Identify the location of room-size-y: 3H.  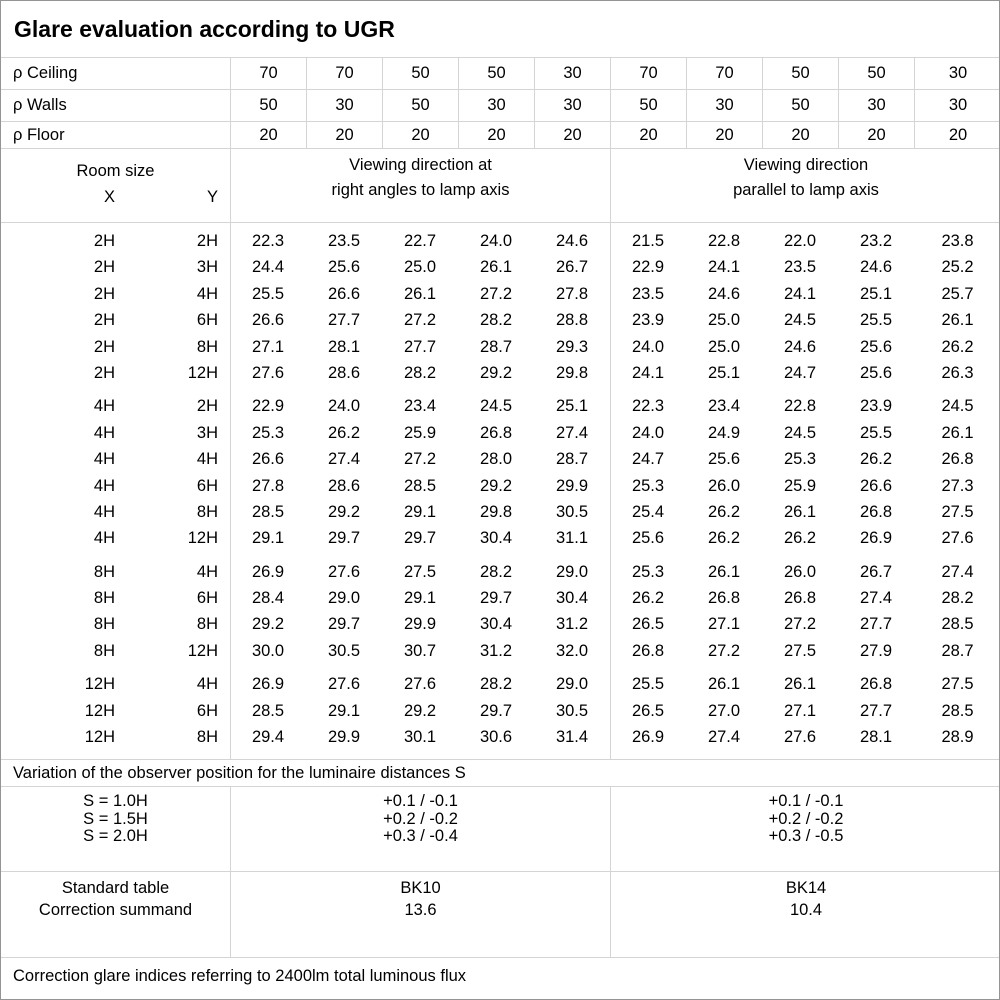
(207, 267).